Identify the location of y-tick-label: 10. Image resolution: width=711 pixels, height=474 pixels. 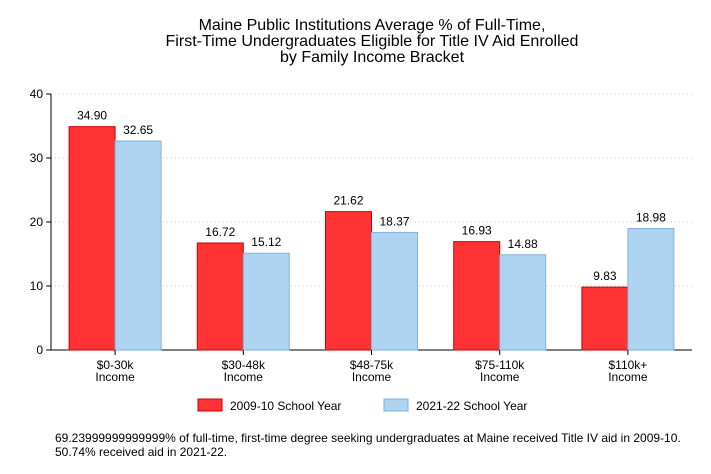
(37, 286).